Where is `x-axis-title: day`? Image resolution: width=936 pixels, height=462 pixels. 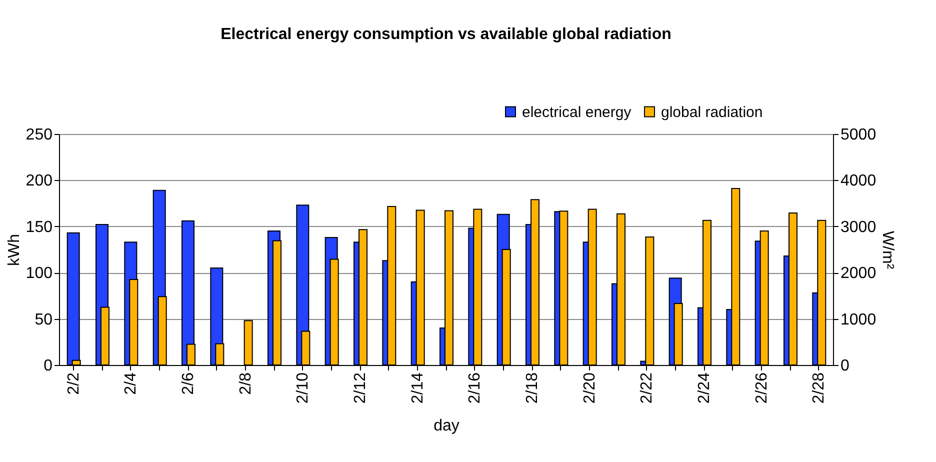 x-axis-title: day is located at coordinates (447, 426).